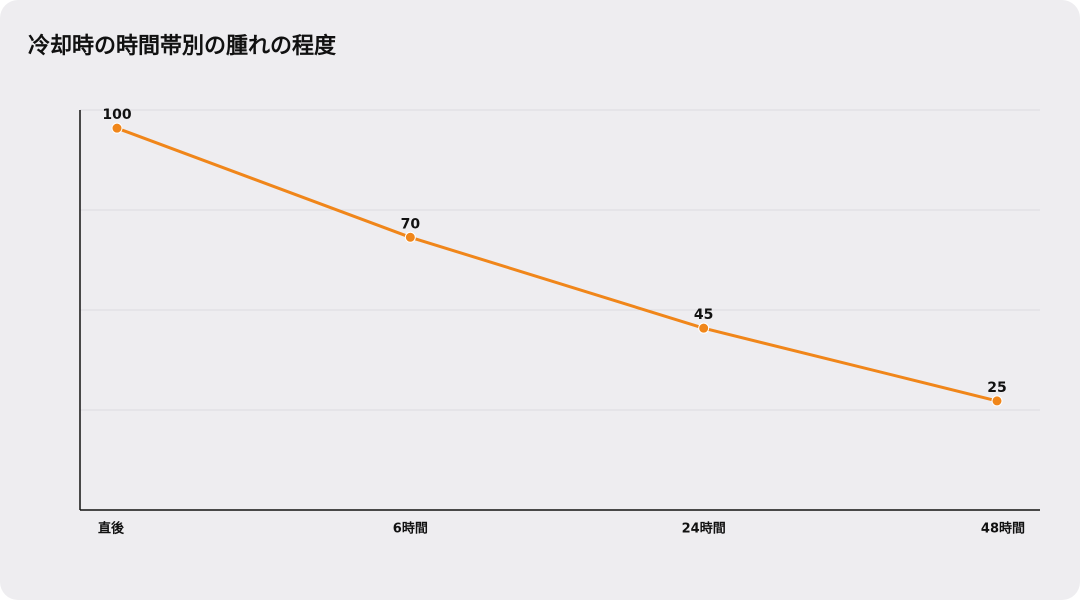 Image resolution: width=1080 pixels, height=600 pixels. I want to click on data-label: 70, so click(411, 224).